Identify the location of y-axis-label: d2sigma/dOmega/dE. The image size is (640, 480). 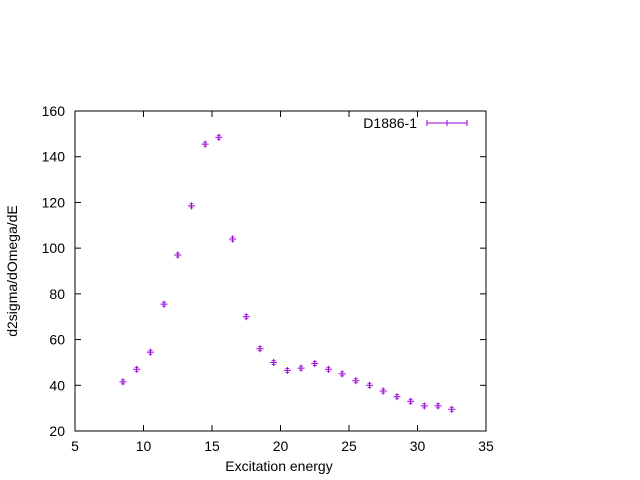
(12, 271).